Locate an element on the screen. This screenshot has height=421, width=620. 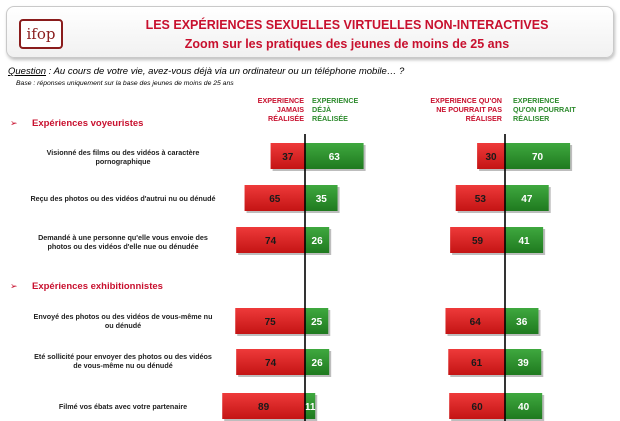
data-label-right-negative-5: 60 is located at coordinates (478, 407).